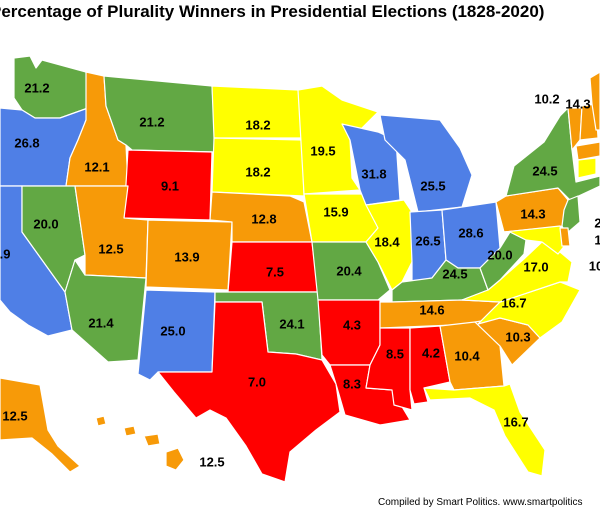  I want to click on value-label-de: 1, so click(597, 239).